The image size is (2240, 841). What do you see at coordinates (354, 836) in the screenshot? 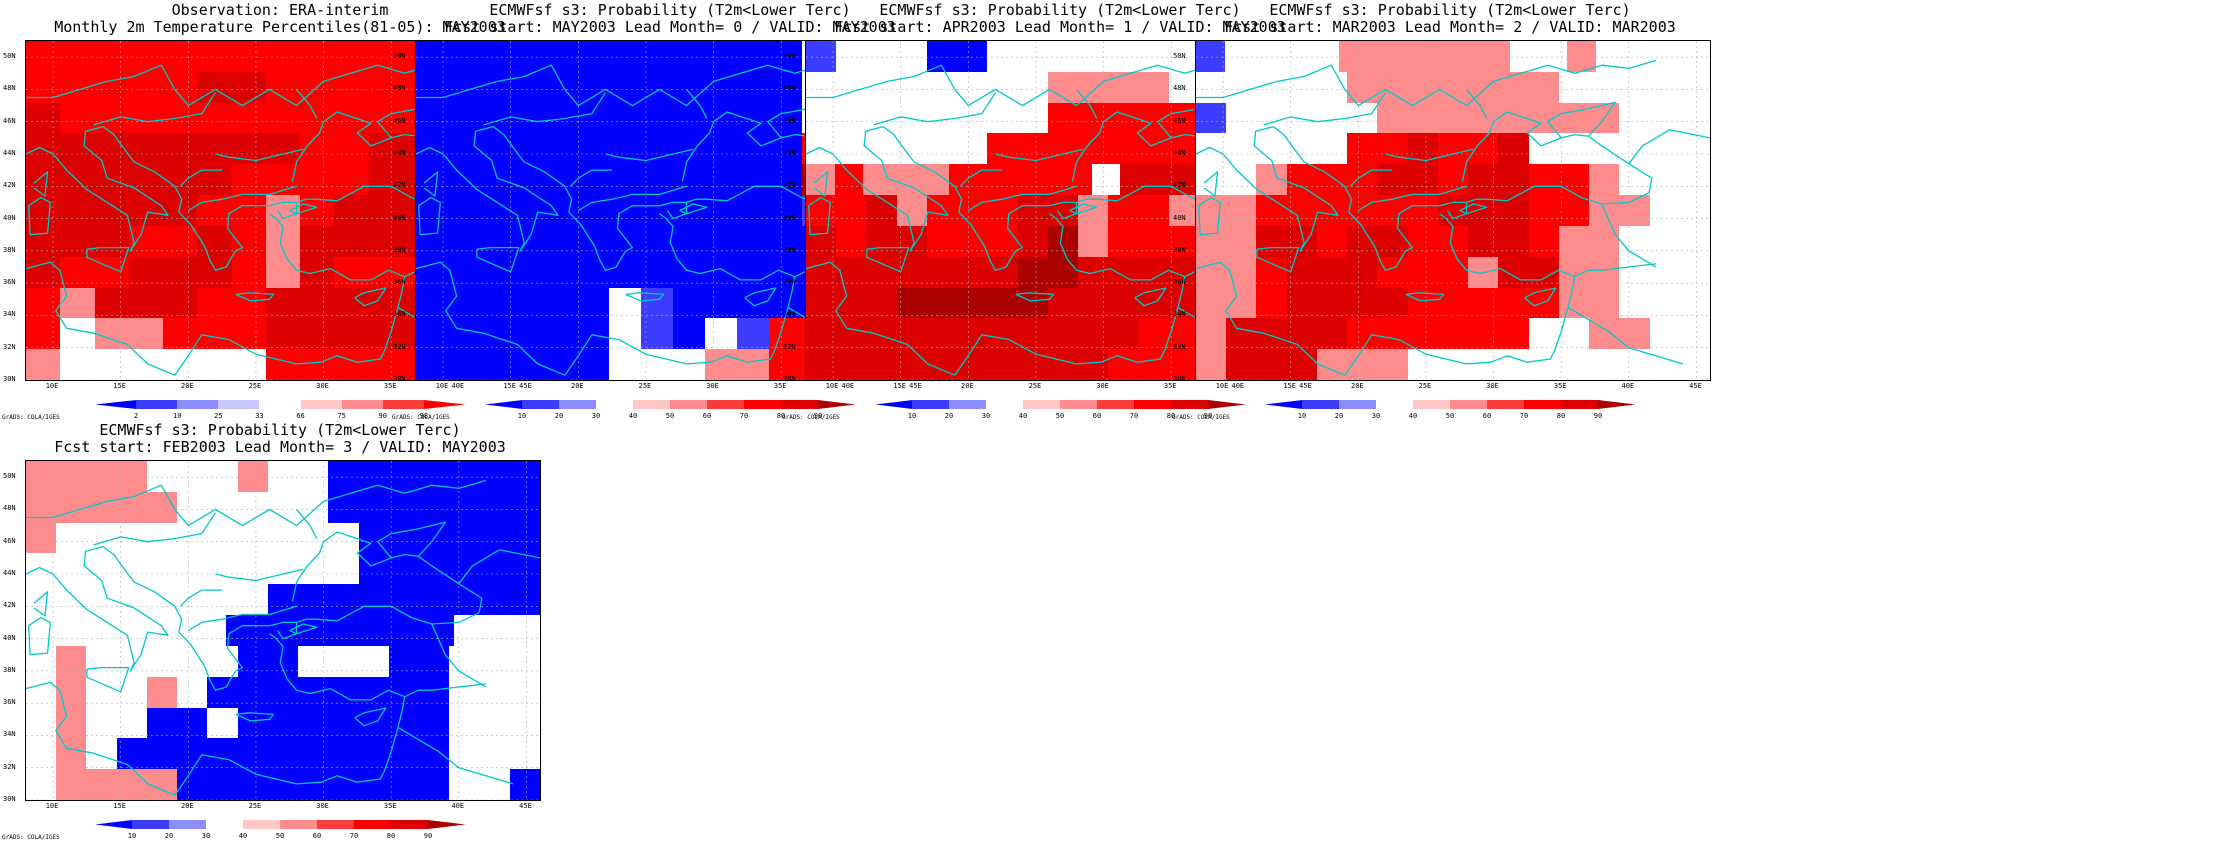
I see `colorbar-label: 70` at bounding box center [354, 836].